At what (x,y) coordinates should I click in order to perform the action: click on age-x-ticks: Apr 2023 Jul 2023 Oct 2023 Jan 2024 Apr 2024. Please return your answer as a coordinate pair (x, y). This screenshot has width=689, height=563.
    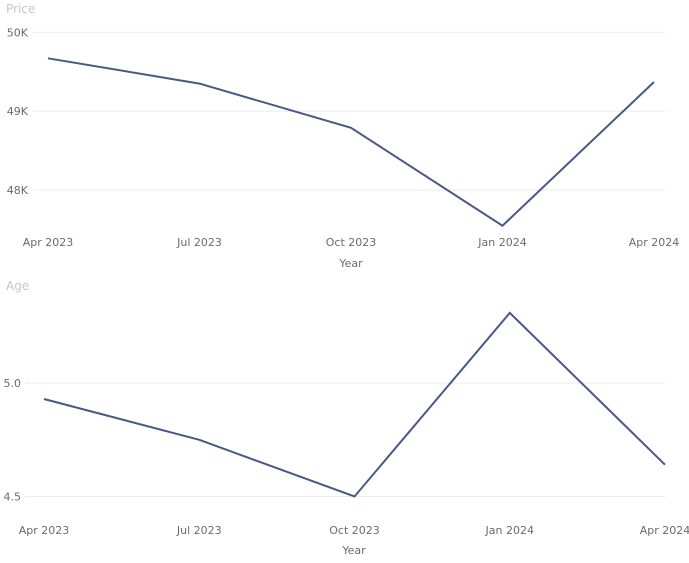
    Looking at the image, I should click on (354, 530).